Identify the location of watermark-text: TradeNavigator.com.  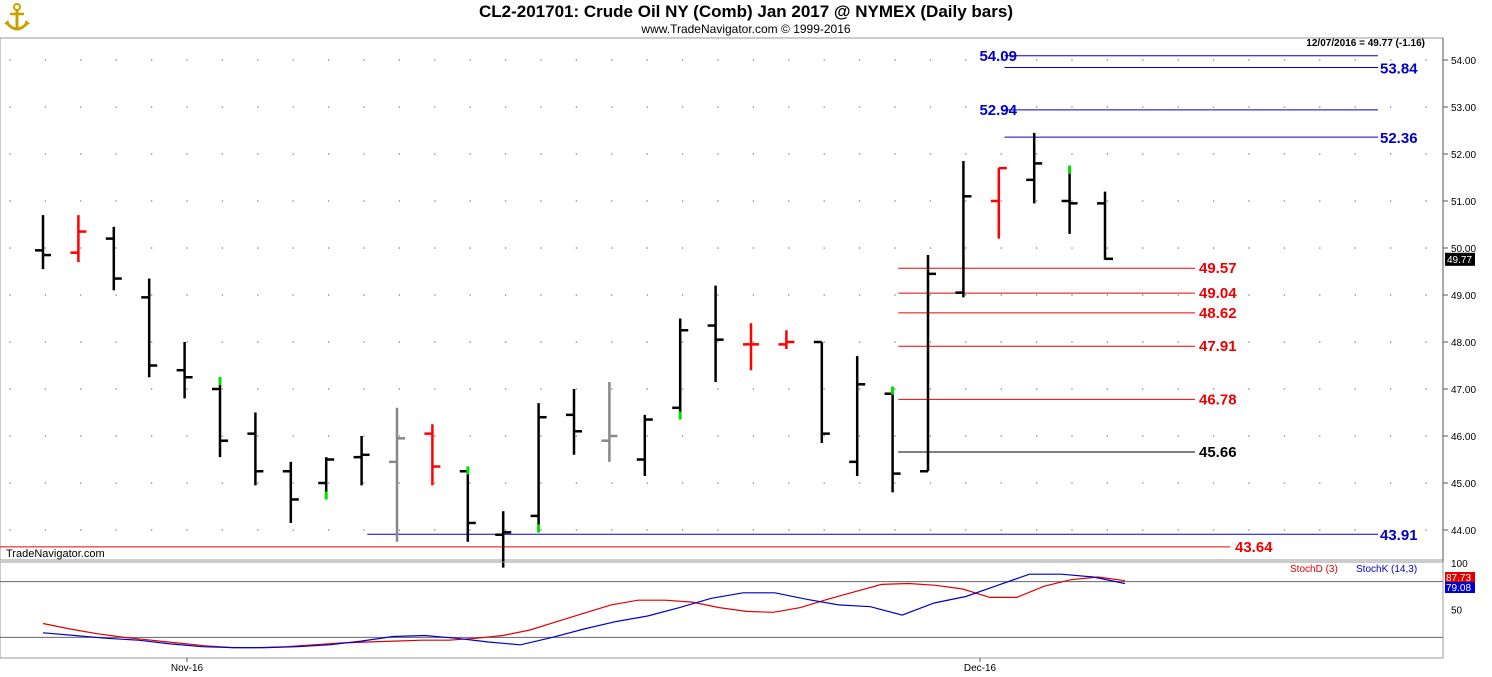
(55, 554).